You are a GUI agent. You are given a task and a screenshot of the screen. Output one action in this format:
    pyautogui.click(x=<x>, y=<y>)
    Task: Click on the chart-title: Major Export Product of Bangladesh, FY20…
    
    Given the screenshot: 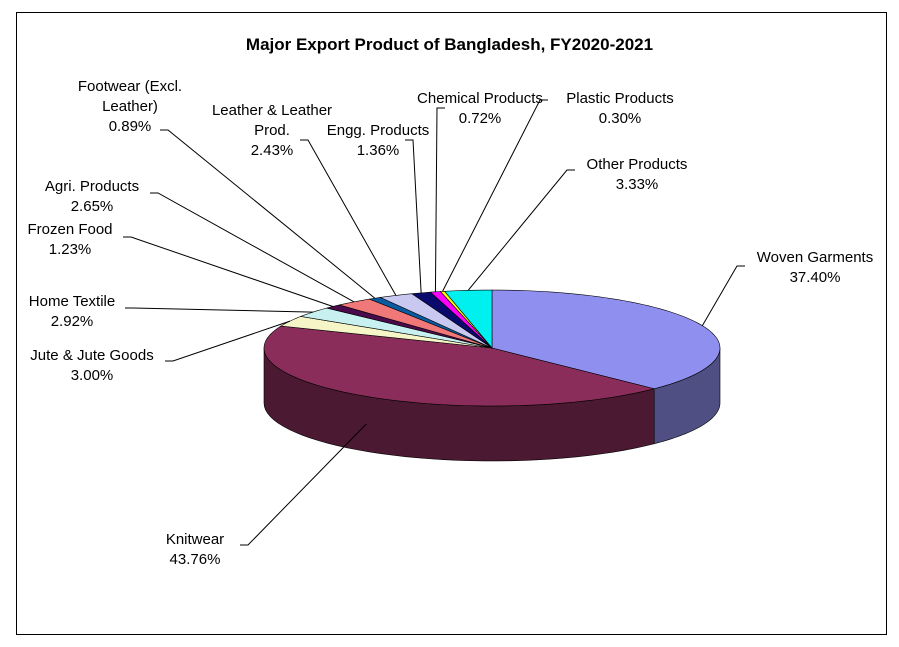 What is the action you would take?
    pyautogui.click(x=449, y=44)
    